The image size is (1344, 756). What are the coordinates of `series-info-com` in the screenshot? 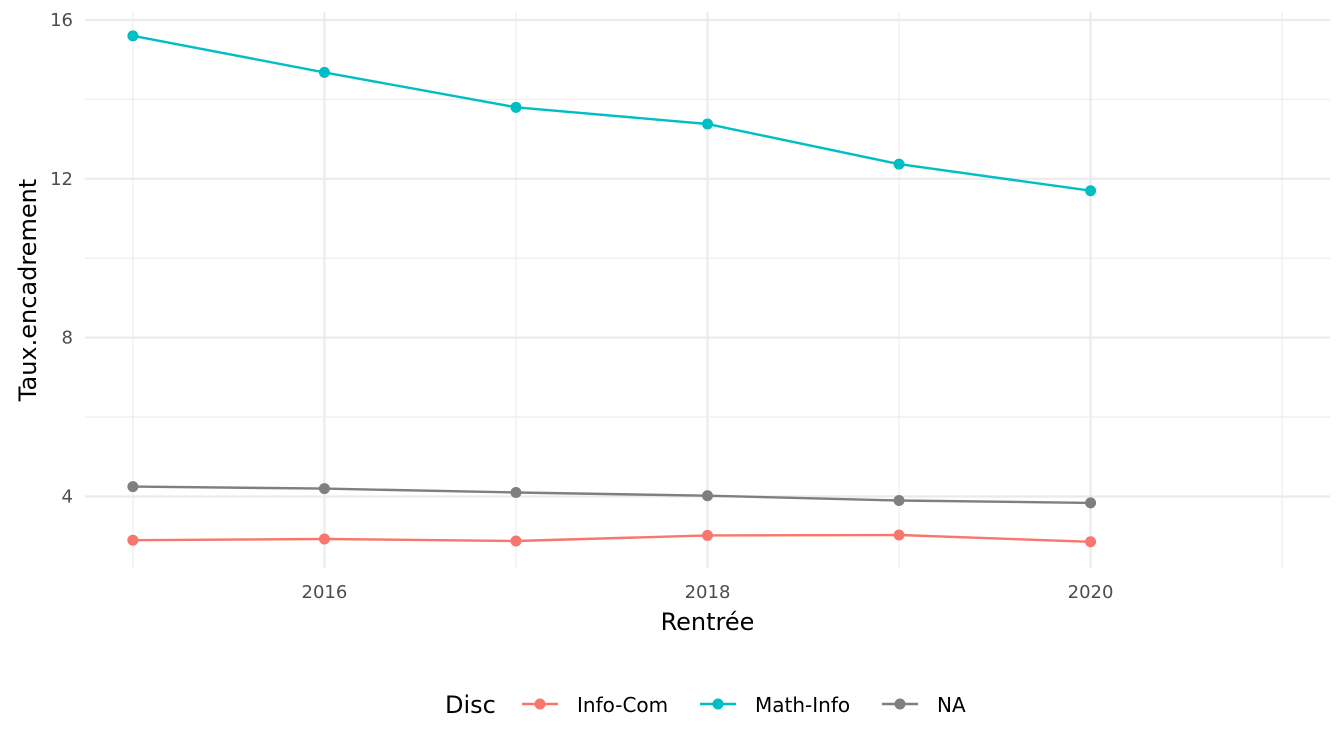 It's located at (612, 538).